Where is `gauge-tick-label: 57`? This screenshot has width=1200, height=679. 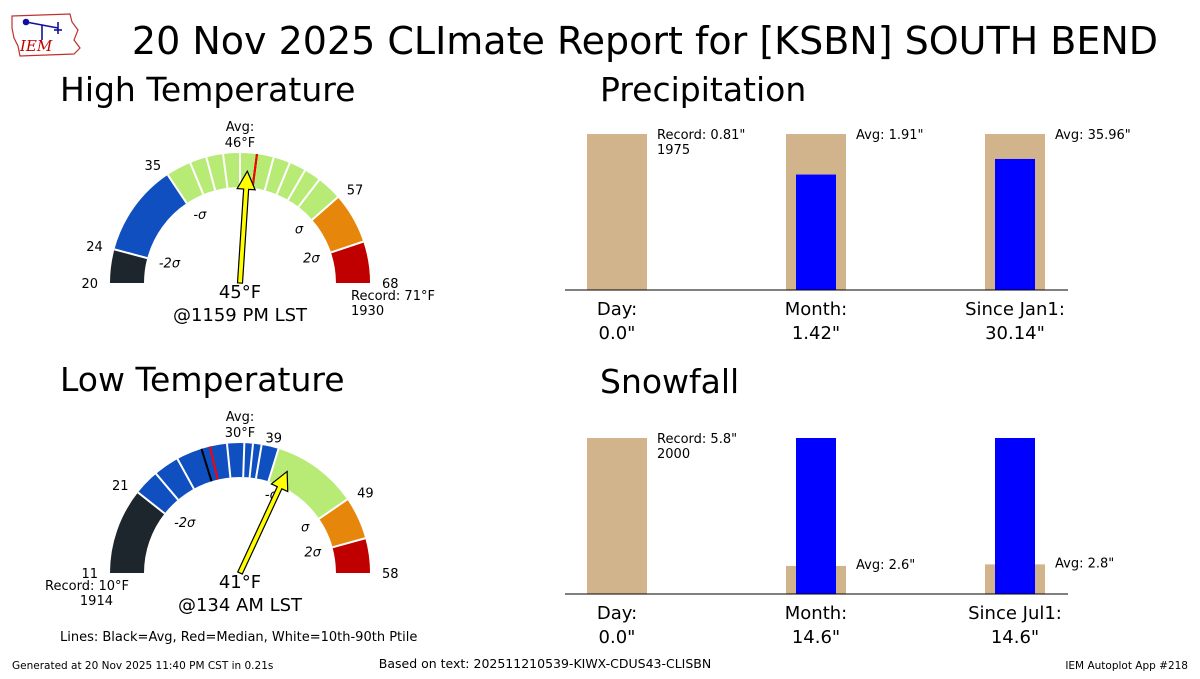
gauge-tick-label: 57 is located at coordinates (355, 190).